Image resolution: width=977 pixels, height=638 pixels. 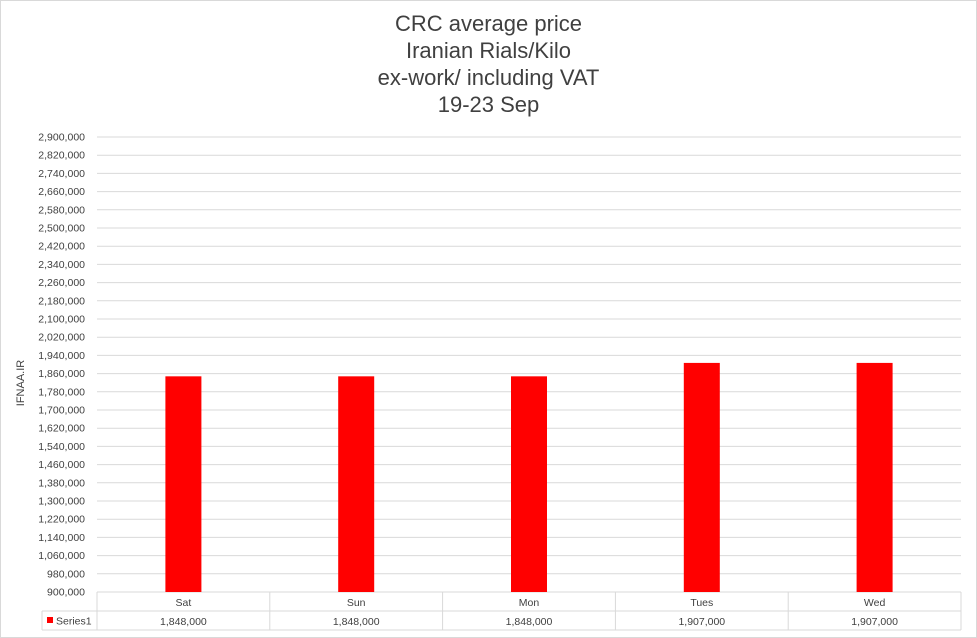 I want to click on y-tick-label: 980,000, so click(x=66, y=574).